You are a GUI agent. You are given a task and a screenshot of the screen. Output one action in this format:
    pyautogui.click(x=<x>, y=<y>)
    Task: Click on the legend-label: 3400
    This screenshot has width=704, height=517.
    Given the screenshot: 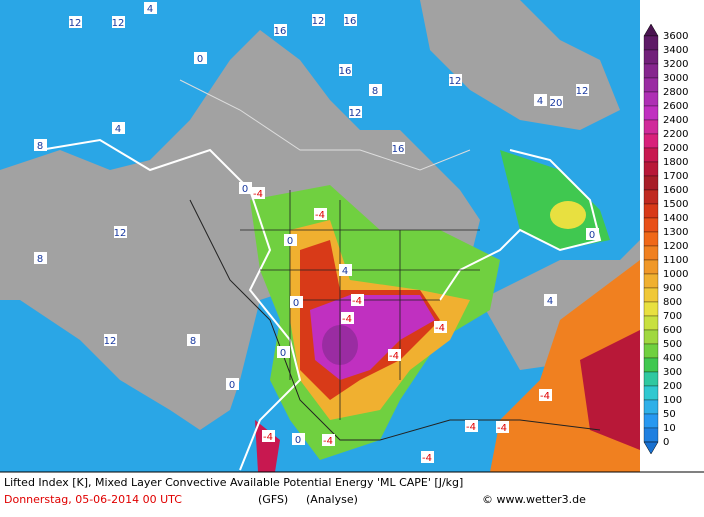 What is the action you would take?
    pyautogui.click(x=675, y=50)
    